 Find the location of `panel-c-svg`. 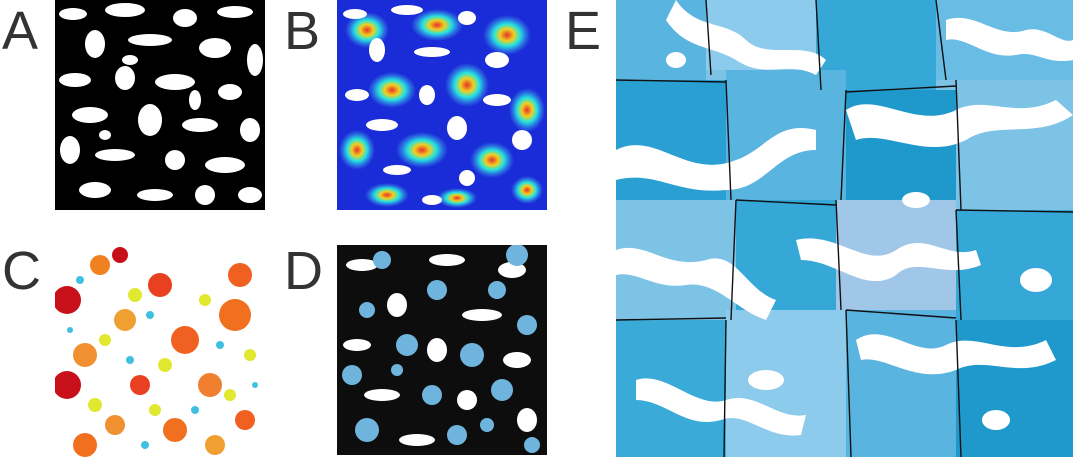

panel-c-svg is located at coordinates (156, 352).